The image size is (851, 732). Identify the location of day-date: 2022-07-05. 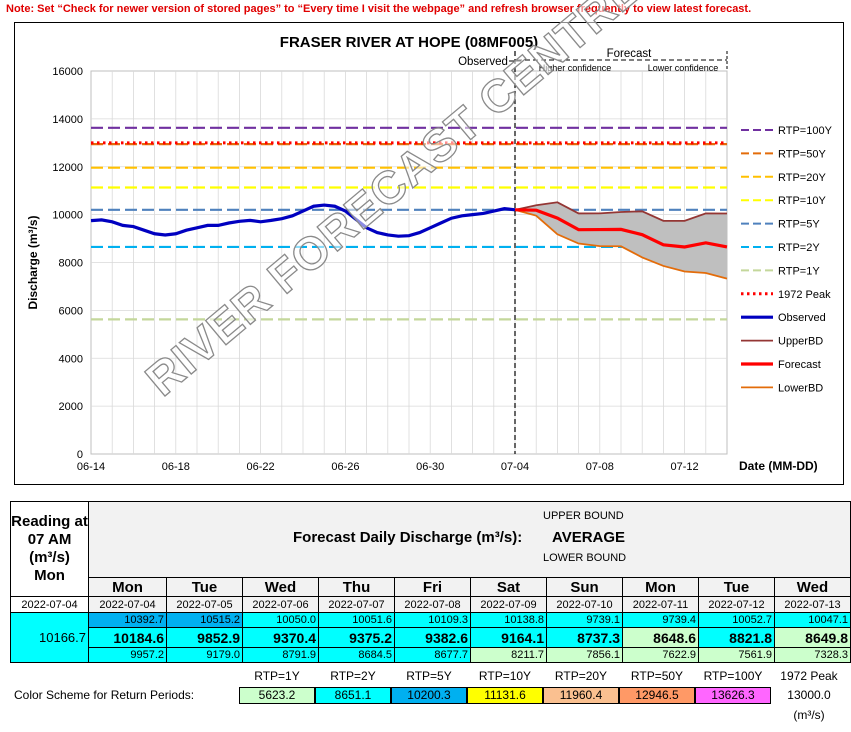
(204, 604).